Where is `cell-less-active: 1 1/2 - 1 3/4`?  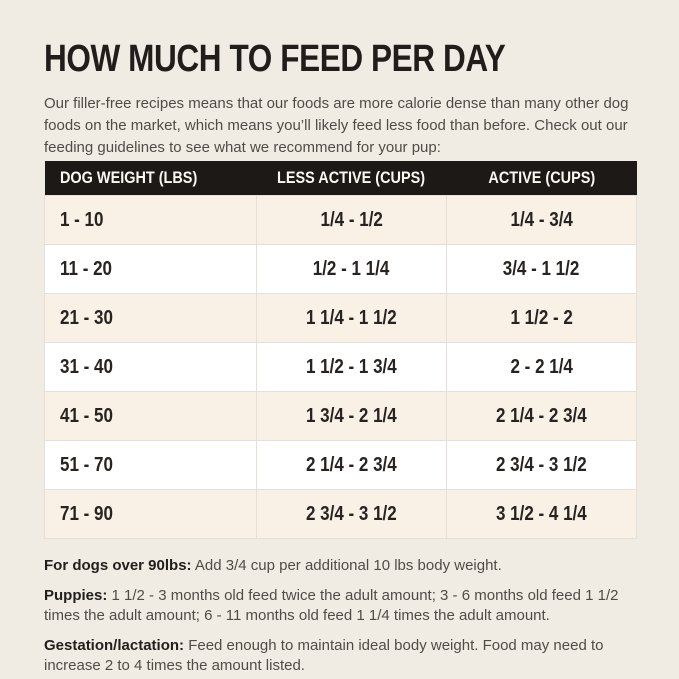
cell-less-active: 1 1/2 - 1 3/4 is located at coordinates (351, 367).